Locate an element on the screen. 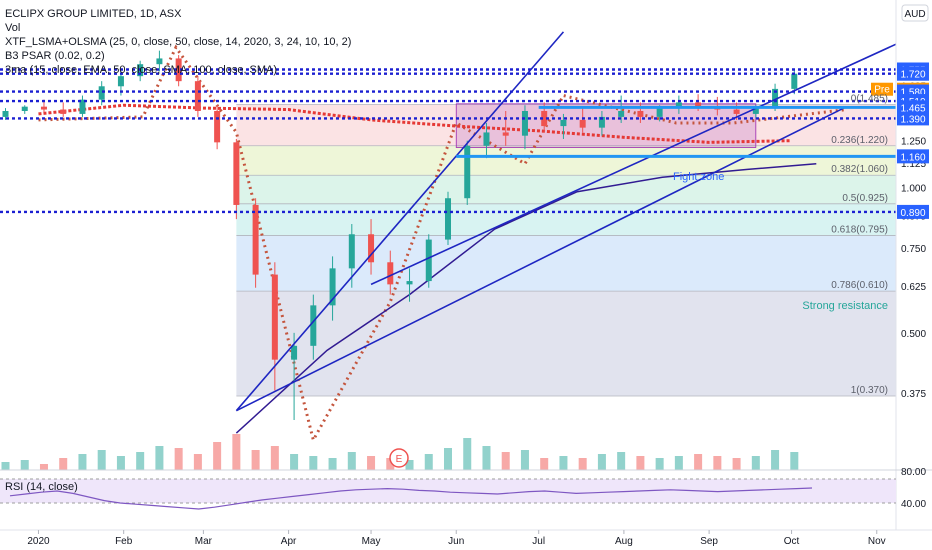 The image size is (932, 550). time-axis: 2020 Feb Mar Apr May Jun Jul Aug Sep Oct Nov is located at coordinates (456, 538).